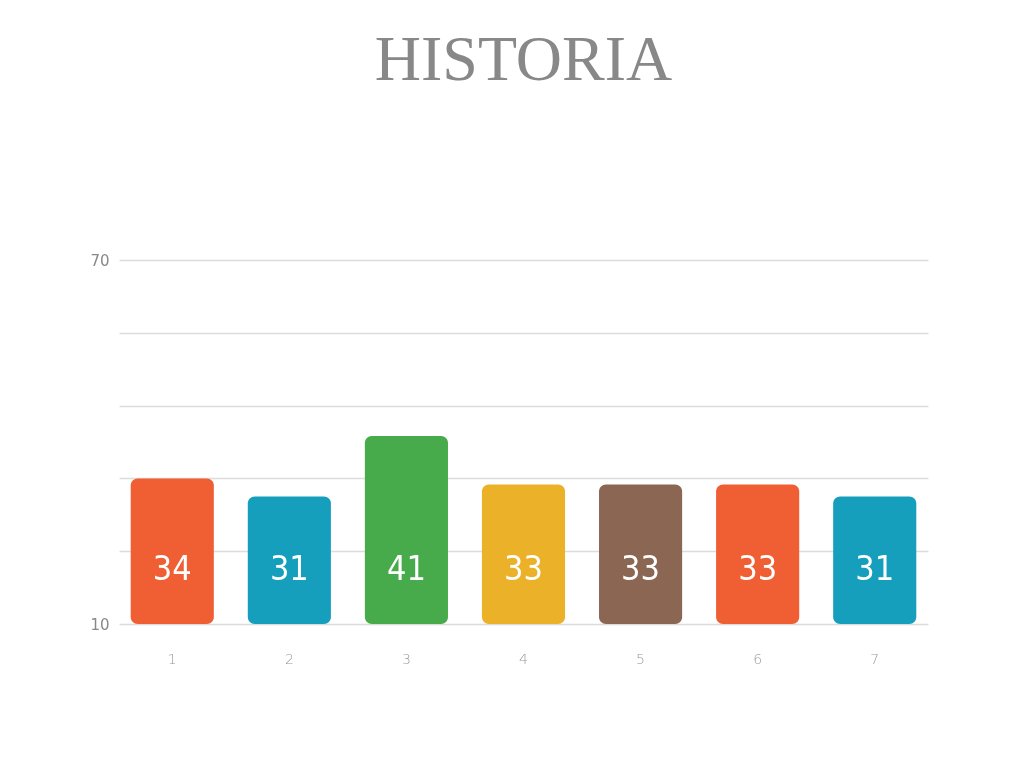 The width and height of the screenshot is (1024, 768). I want to click on chart-title: HISTORIA, so click(523, 58).